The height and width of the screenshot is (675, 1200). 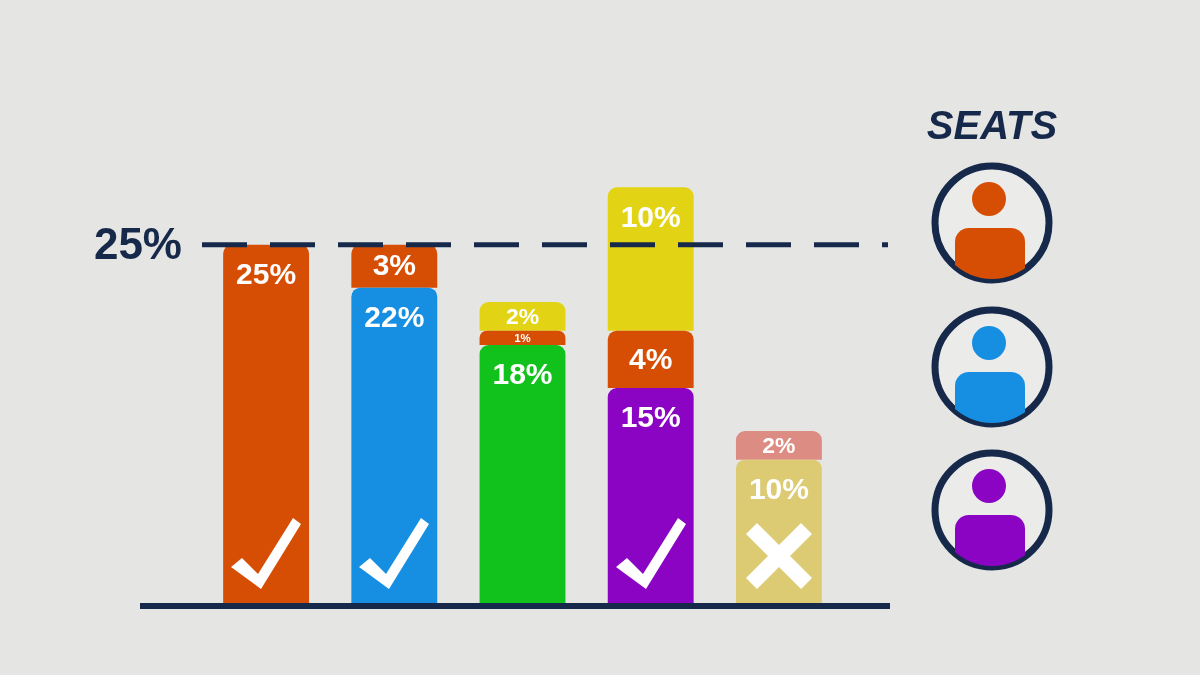 What do you see at coordinates (522, 338) in the screenshot?
I see `data-label: 1%` at bounding box center [522, 338].